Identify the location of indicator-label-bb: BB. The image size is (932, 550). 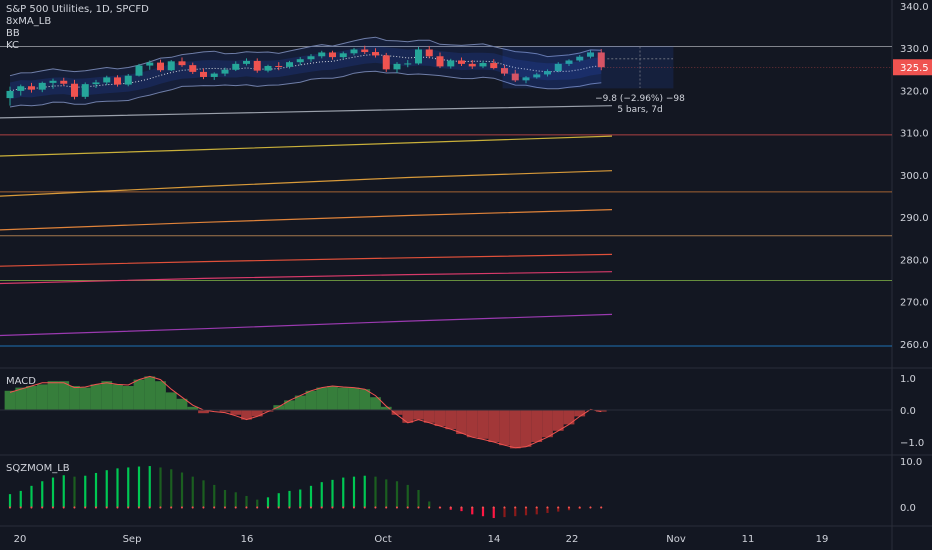
(13, 33).